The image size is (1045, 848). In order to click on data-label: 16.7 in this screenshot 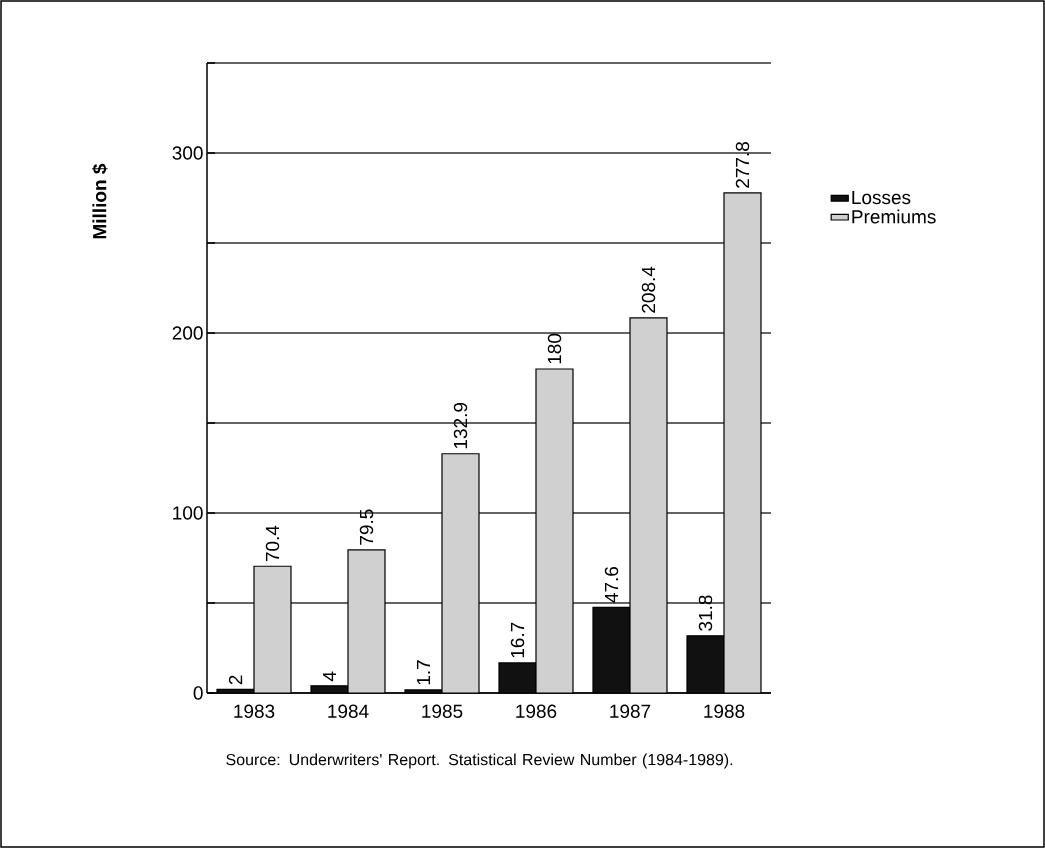, I will do `click(517, 640)`.